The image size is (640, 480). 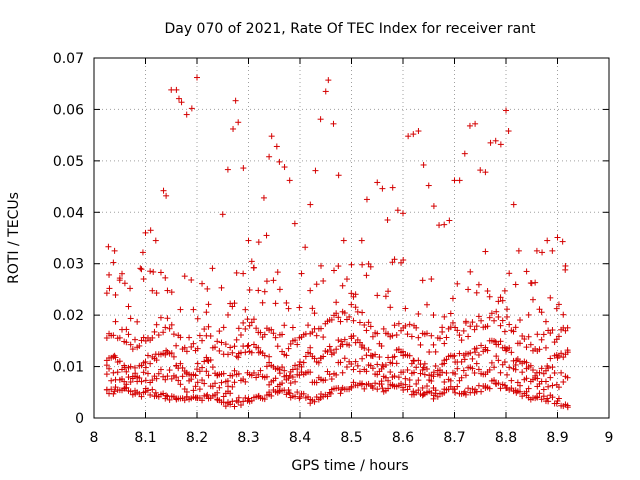 What do you see at coordinates (506, 438) in the screenshot?
I see `x-tick-label: 8.8` at bounding box center [506, 438].